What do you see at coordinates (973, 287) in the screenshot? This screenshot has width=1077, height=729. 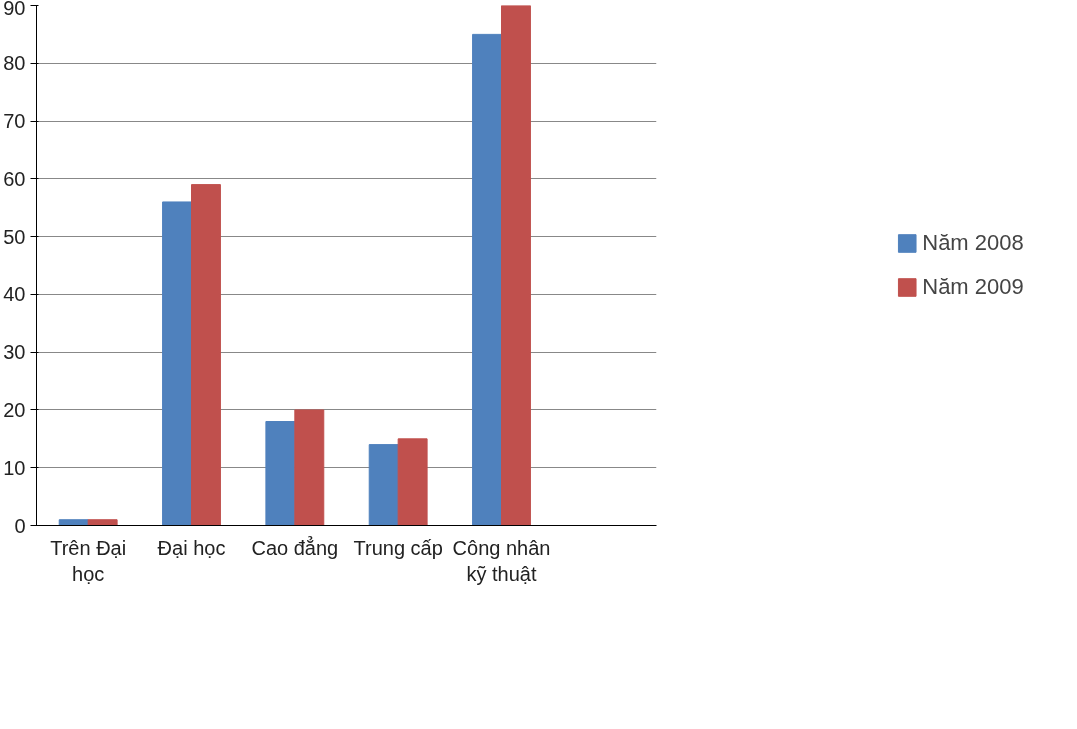 I see `legend-label: Năm 2009` at bounding box center [973, 287].